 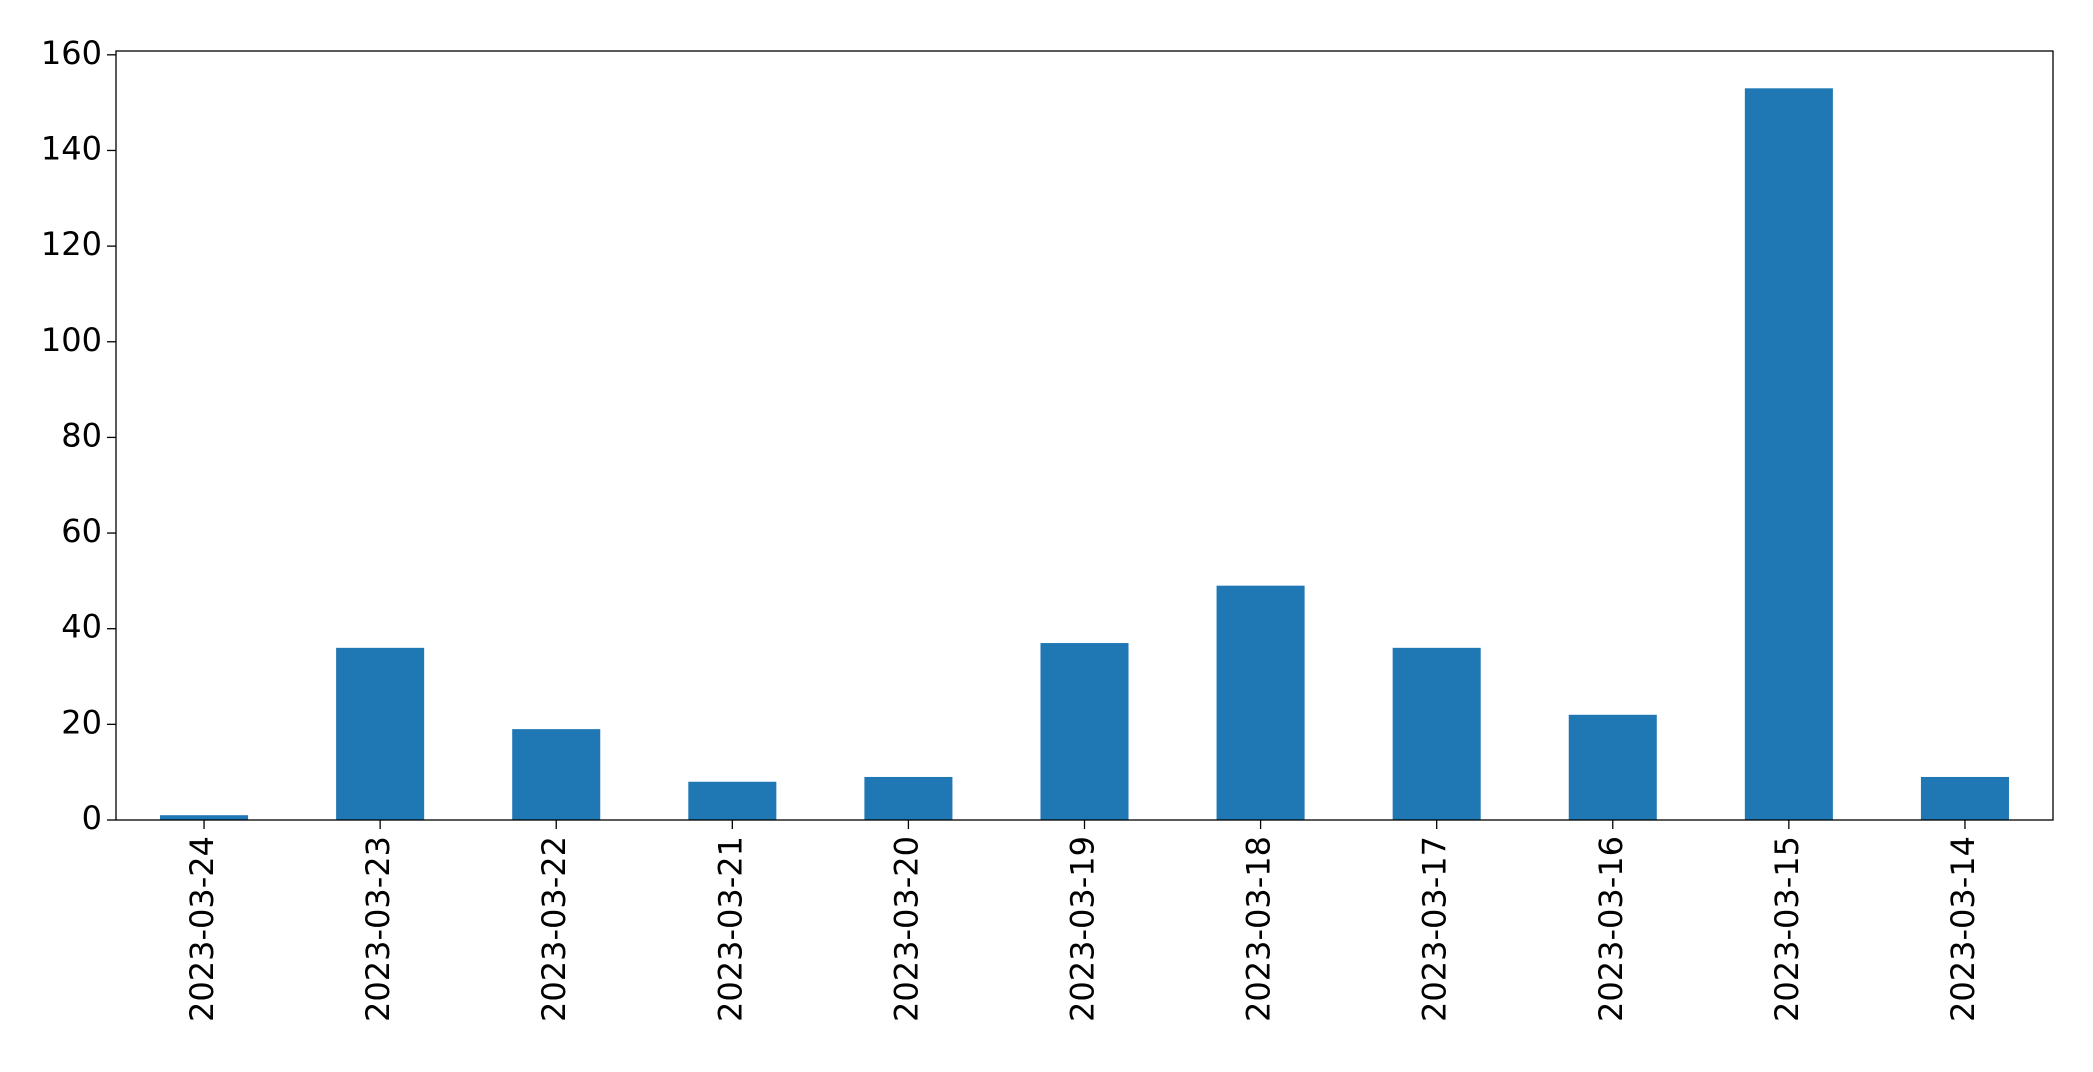 What do you see at coordinates (1787, 929) in the screenshot?
I see `x-tick-label: 2023-03-15` at bounding box center [1787, 929].